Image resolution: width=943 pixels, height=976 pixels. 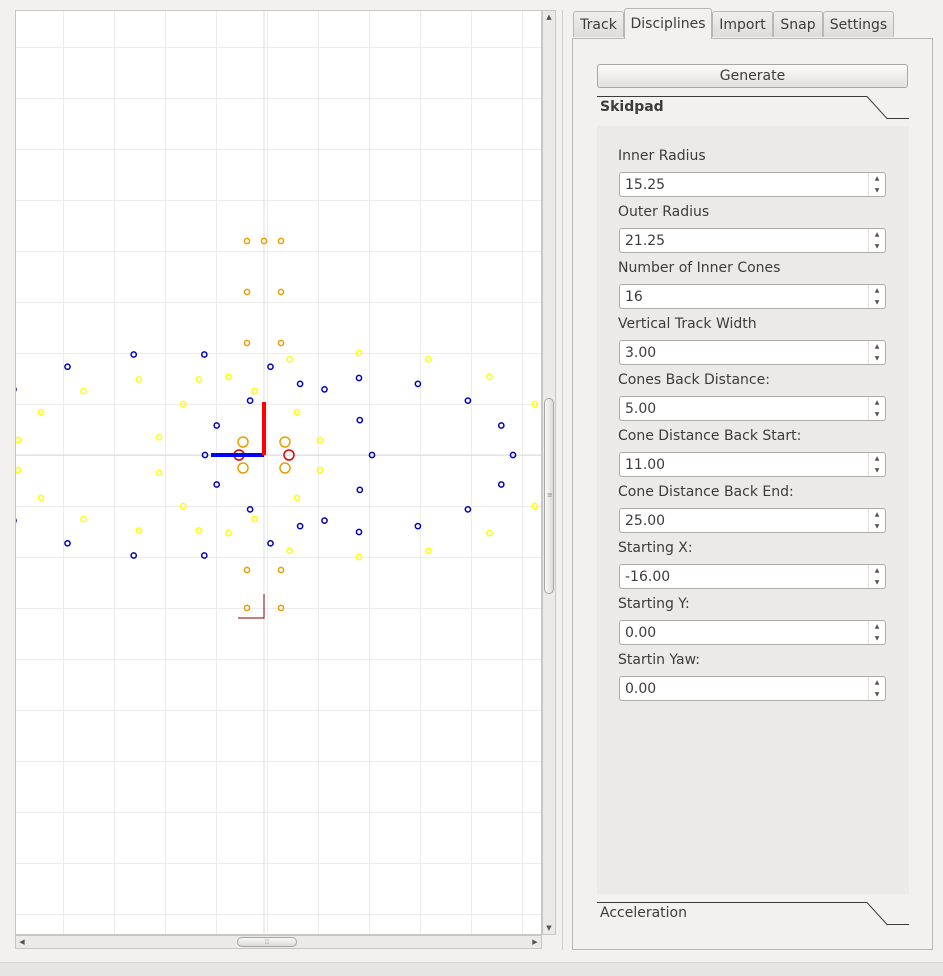 I want to click on section-skidpad-header: Skidpad, so click(x=753, y=108).